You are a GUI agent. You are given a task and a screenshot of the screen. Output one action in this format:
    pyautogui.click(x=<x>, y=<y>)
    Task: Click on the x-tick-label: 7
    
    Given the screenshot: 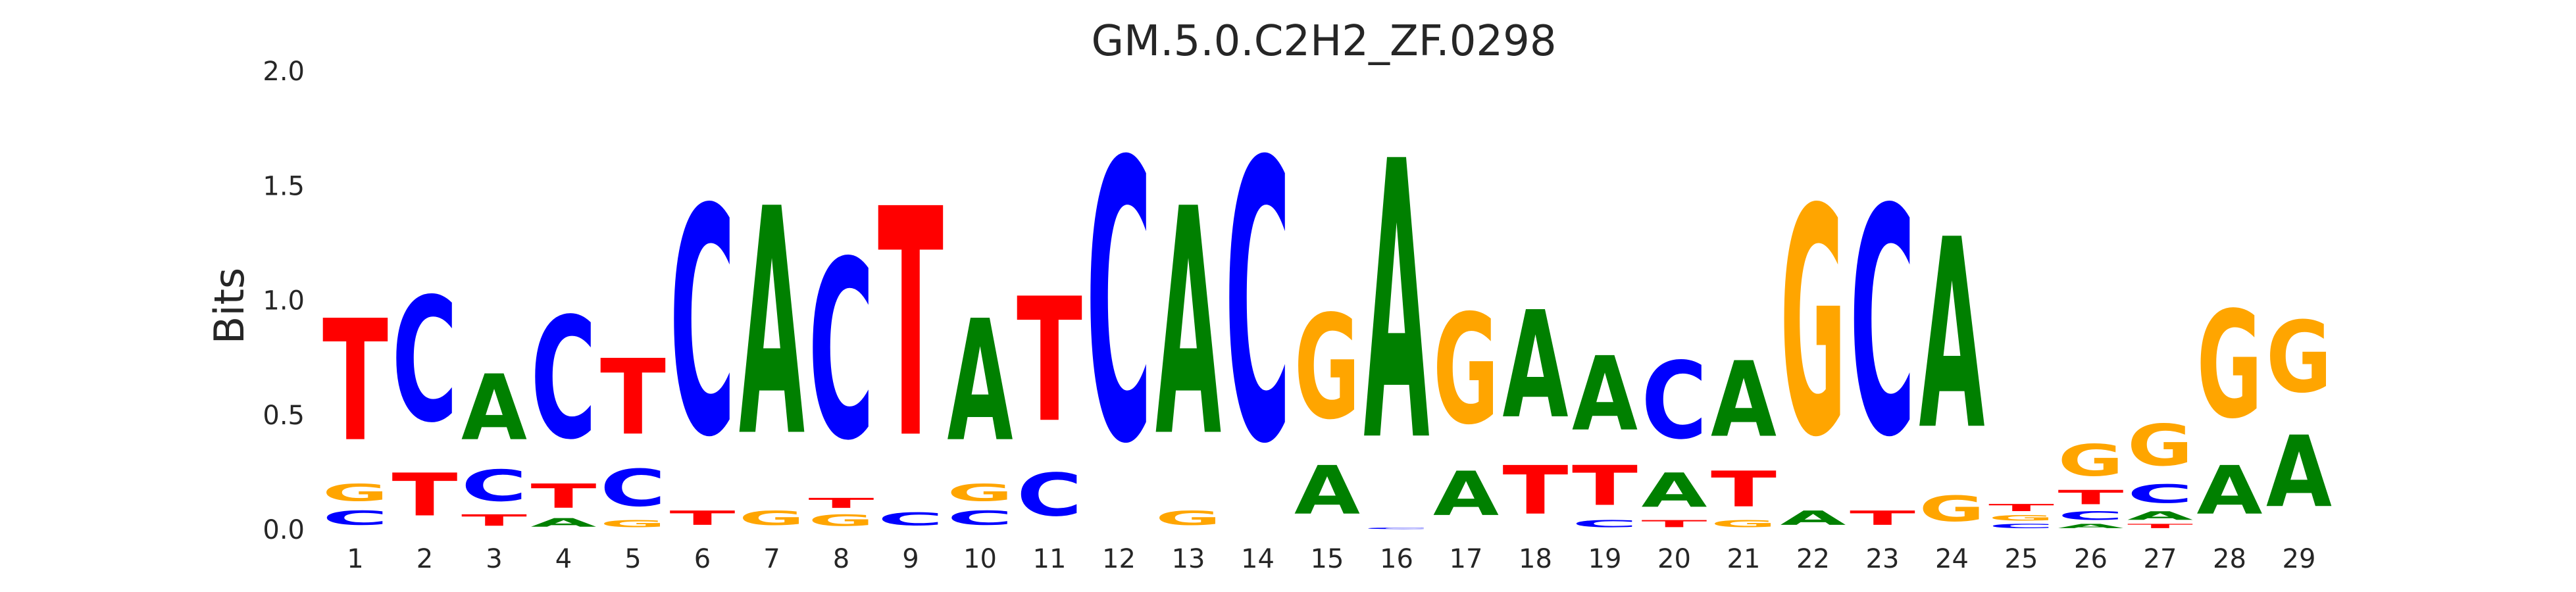 What is the action you would take?
    pyautogui.click(x=771, y=559)
    